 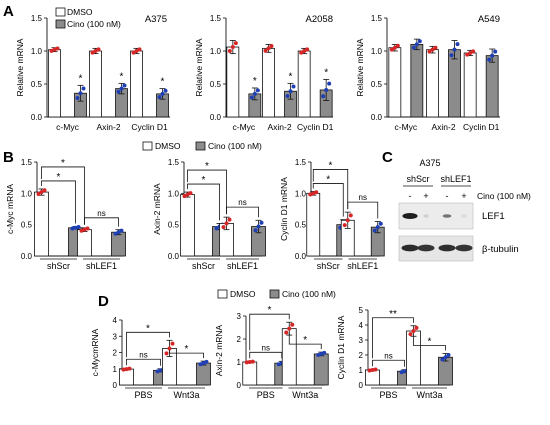 What do you see at coordinates (239, 316) in the screenshot?
I see `y-tick-label: 3` at bounding box center [239, 316].